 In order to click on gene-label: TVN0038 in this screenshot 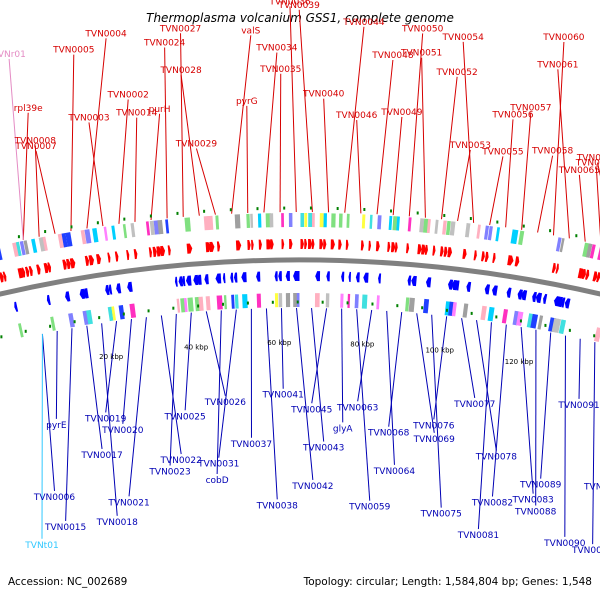, I will do `click(277, 506)`.